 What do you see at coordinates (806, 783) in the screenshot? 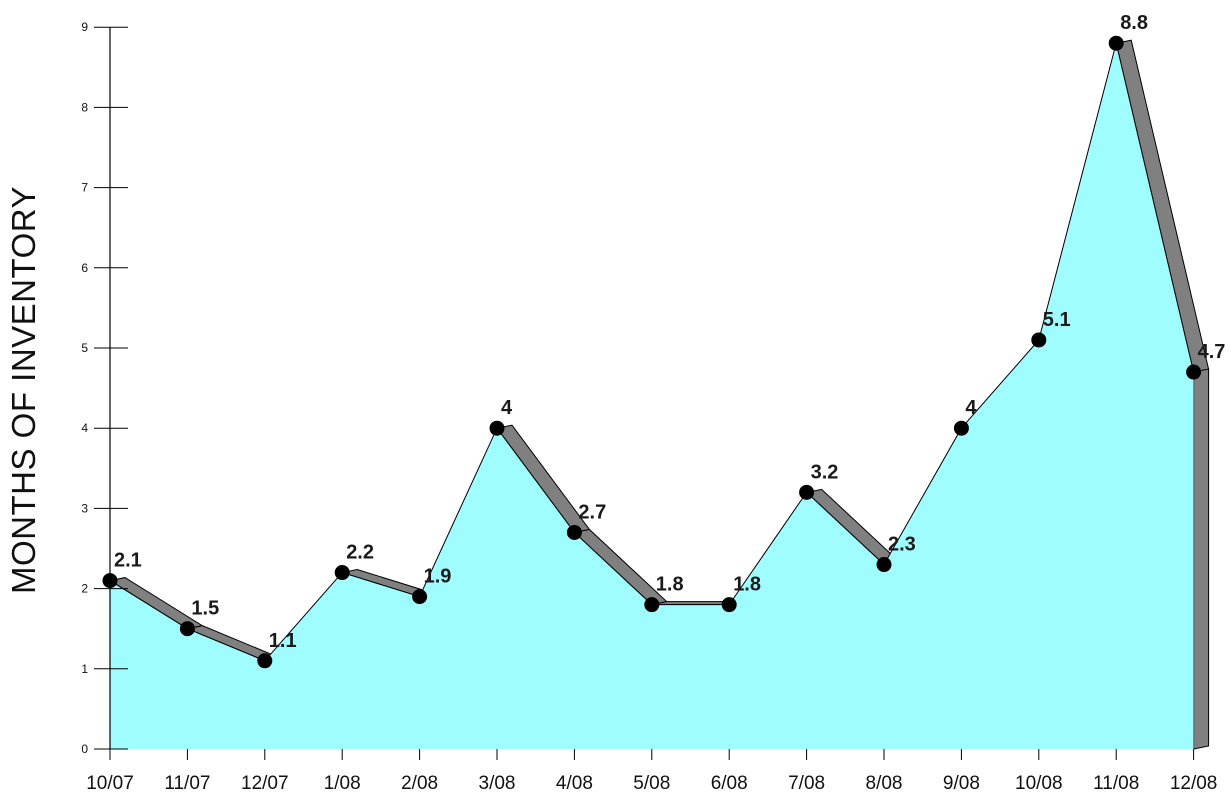
I see `x-tick-label: 7/08` at bounding box center [806, 783].